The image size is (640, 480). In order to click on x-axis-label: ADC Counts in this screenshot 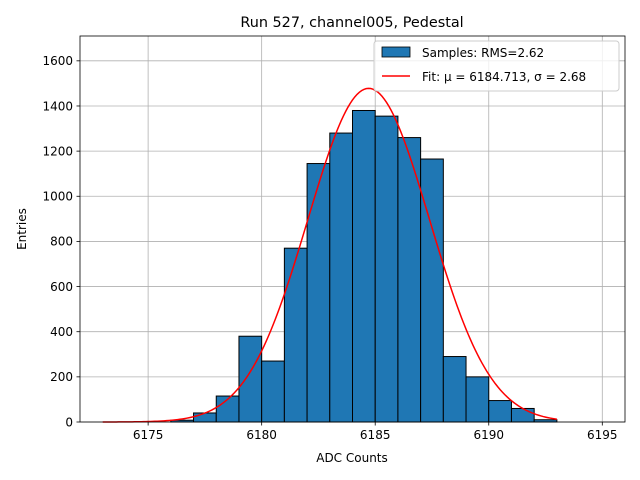, I will do `click(352, 458)`.